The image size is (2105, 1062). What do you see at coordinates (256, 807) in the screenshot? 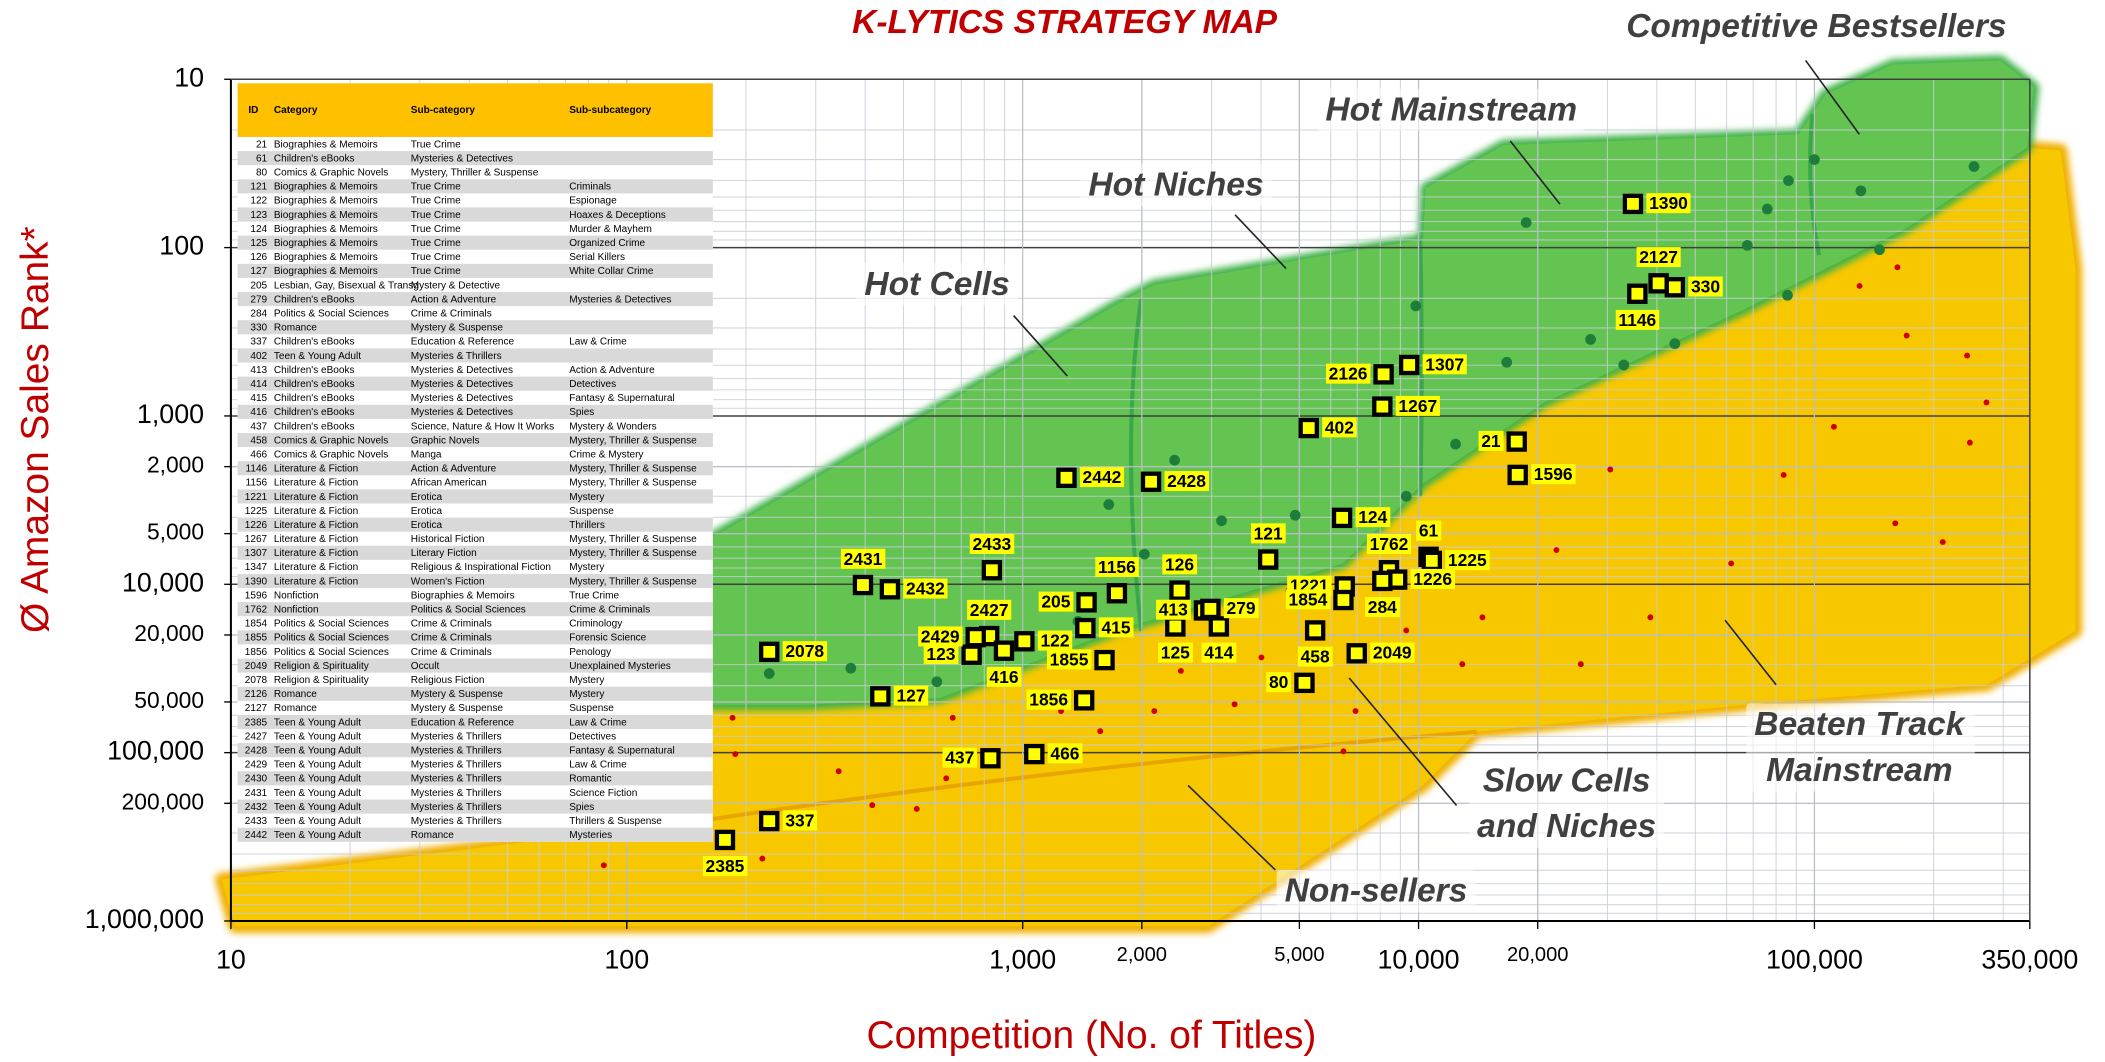
I see `table-cell: 2432` at bounding box center [256, 807].